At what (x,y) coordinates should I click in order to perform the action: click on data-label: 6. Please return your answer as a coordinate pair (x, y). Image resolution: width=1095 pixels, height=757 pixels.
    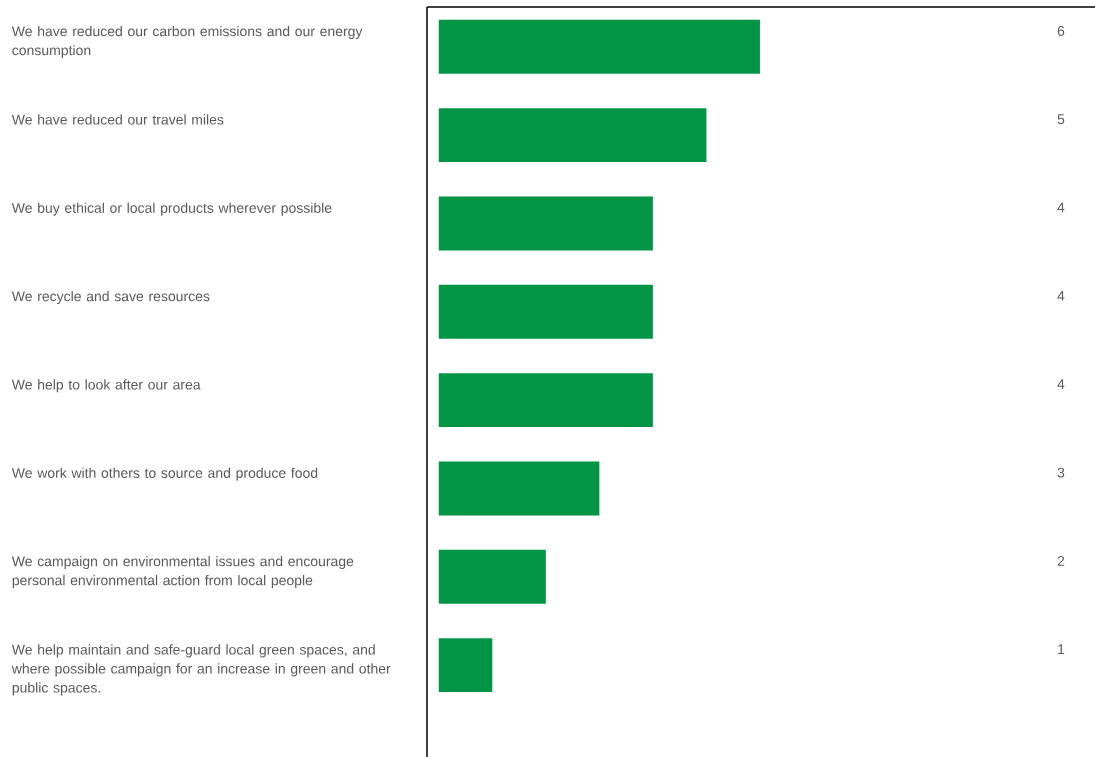
    Looking at the image, I should click on (1061, 30).